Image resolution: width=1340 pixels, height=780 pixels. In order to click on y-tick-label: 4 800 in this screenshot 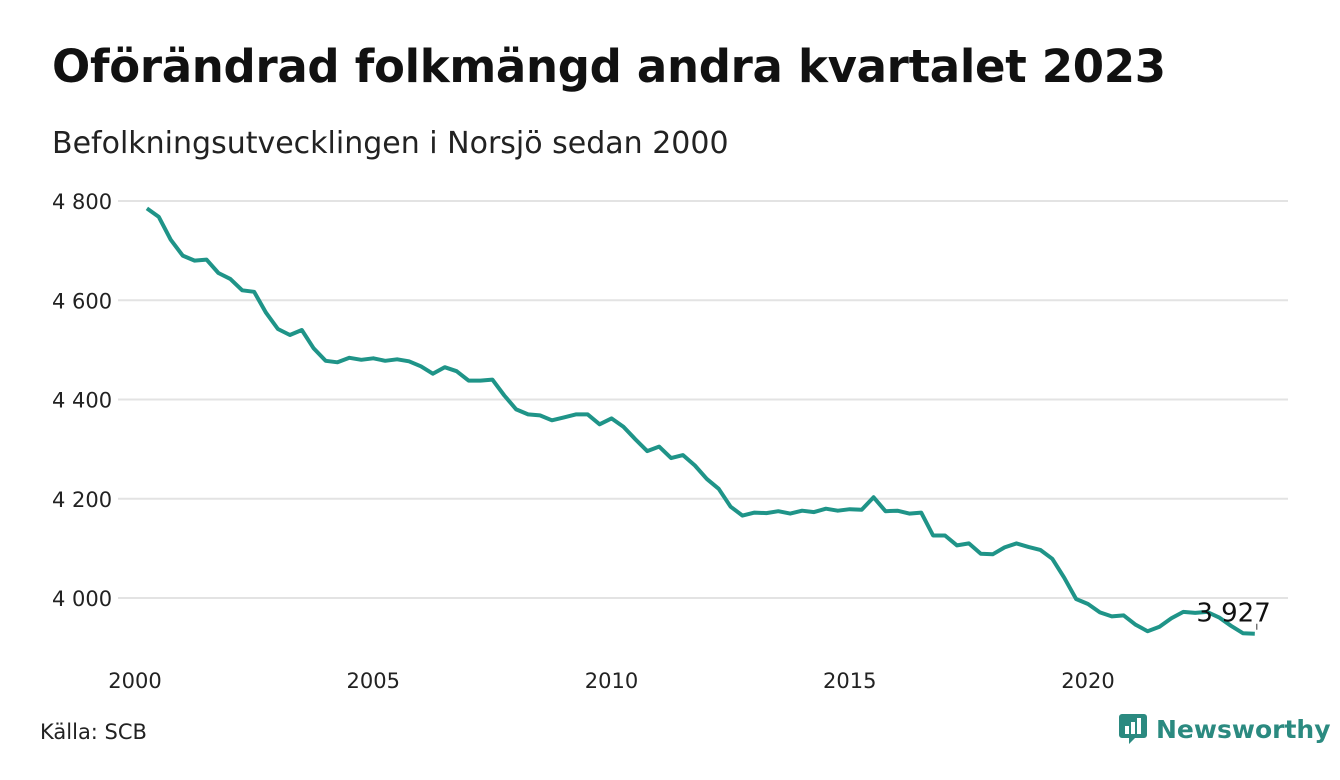, I will do `click(82, 202)`.